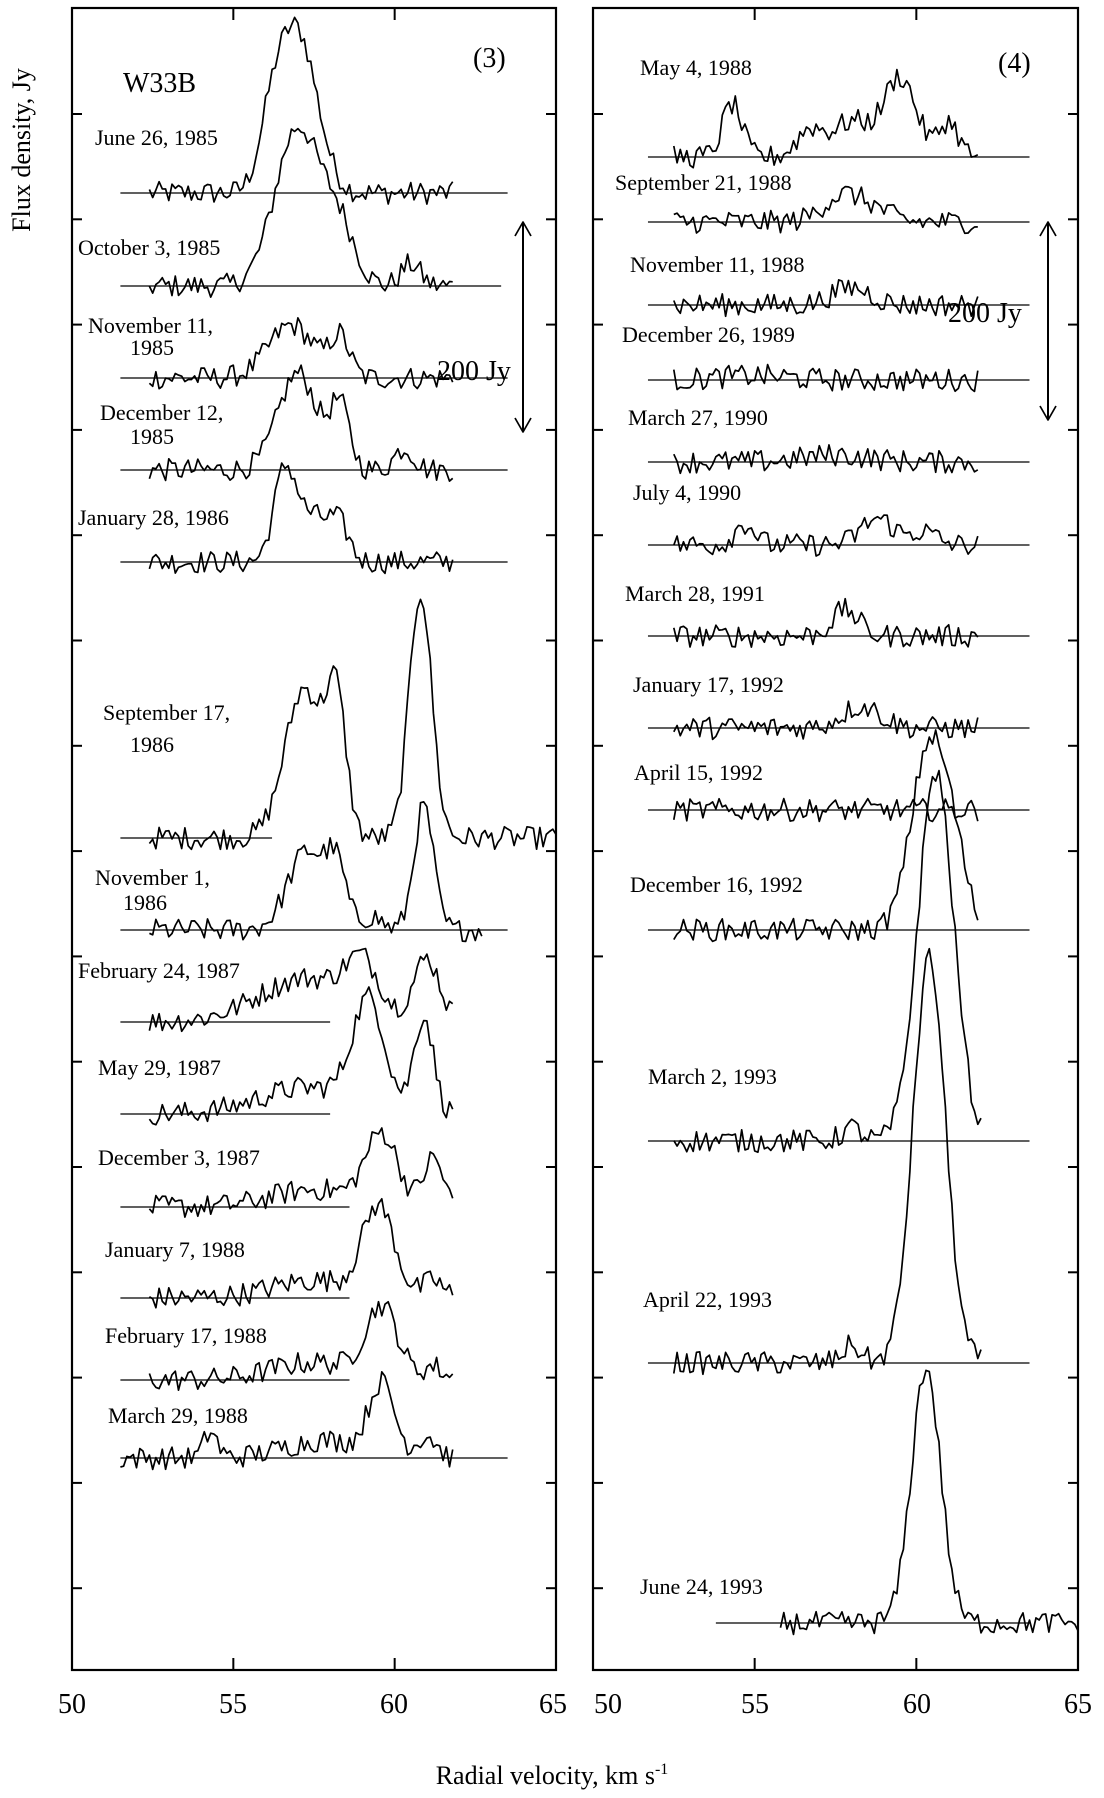 This screenshot has height=1798, width=1104. What do you see at coordinates (156, 137) in the screenshot?
I see `series-label: June 26, 1985` at bounding box center [156, 137].